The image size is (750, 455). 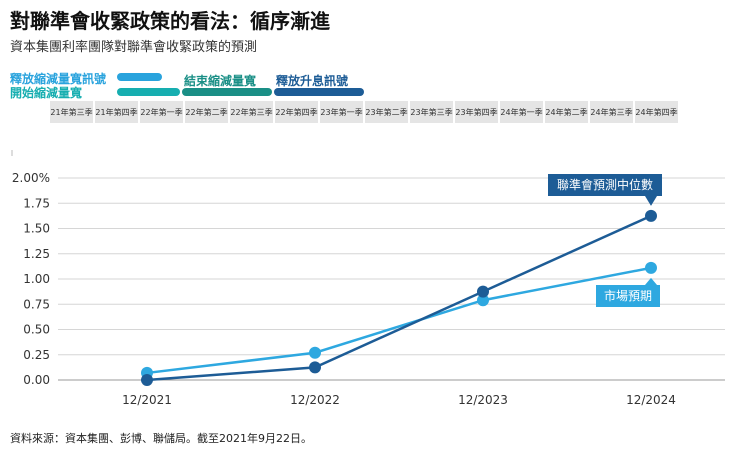 I want to click on quarter-label: 24年第四季, so click(x=656, y=112).